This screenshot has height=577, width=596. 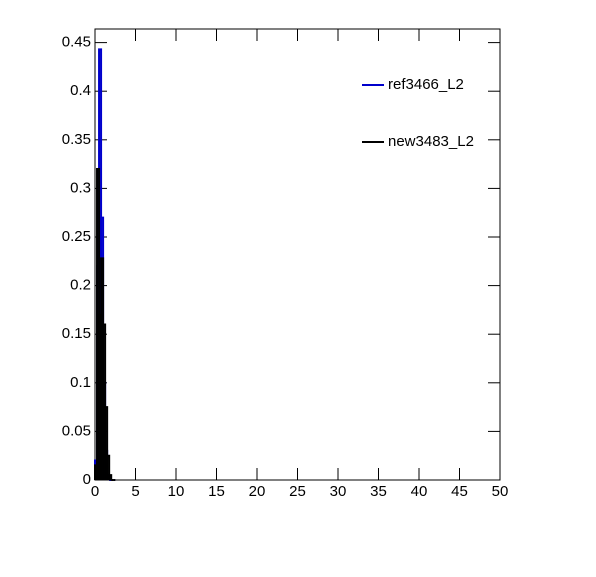 What do you see at coordinates (297, 491) in the screenshot?
I see `x-tick-label: 25` at bounding box center [297, 491].